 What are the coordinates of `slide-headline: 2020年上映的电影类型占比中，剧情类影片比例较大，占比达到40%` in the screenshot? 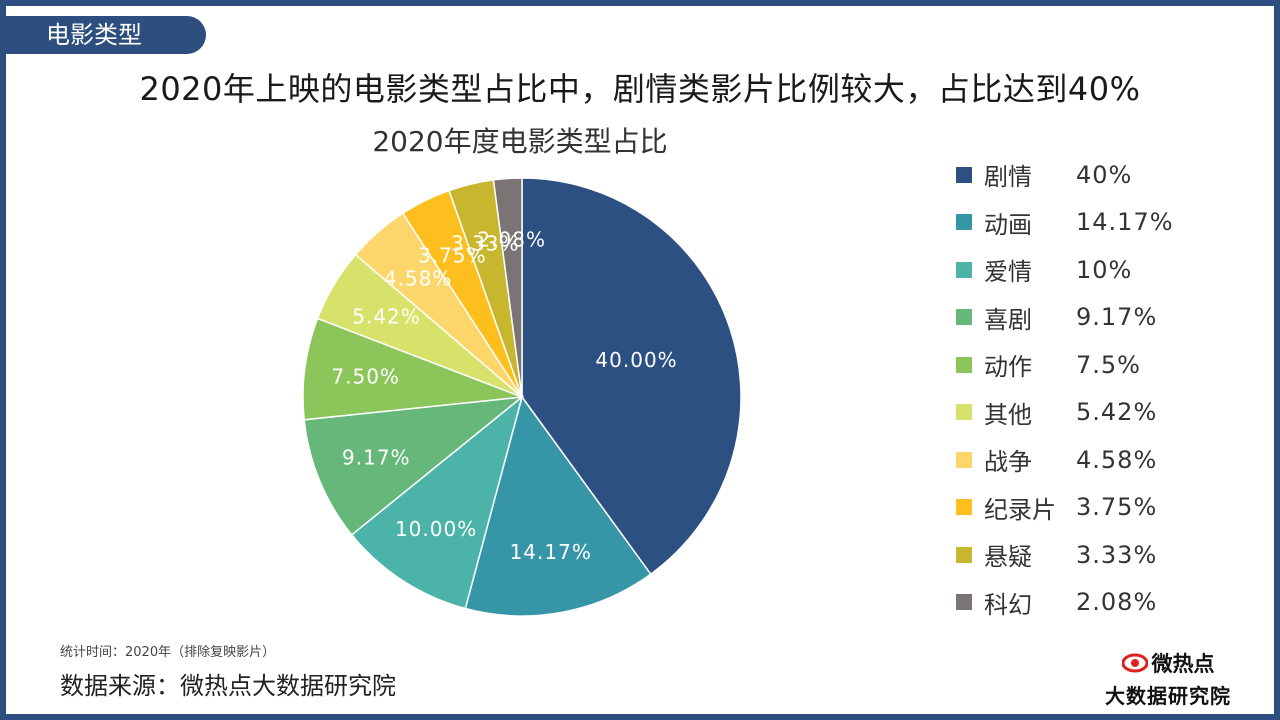 It's located at (640, 89).